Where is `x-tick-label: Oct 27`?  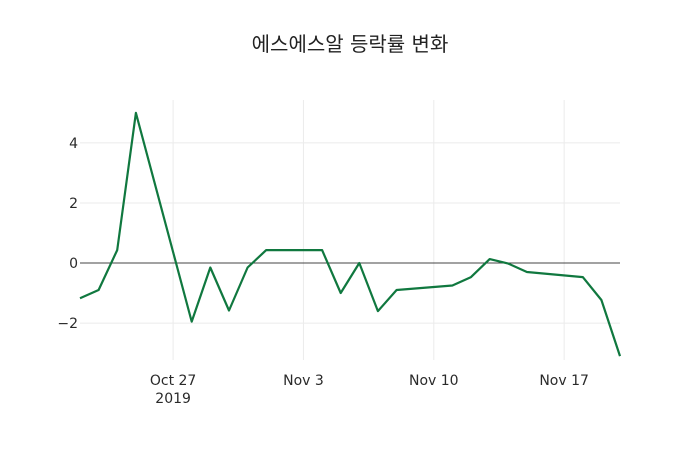
x-tick-label: Oct 27 is located at coordinates (173, 381).